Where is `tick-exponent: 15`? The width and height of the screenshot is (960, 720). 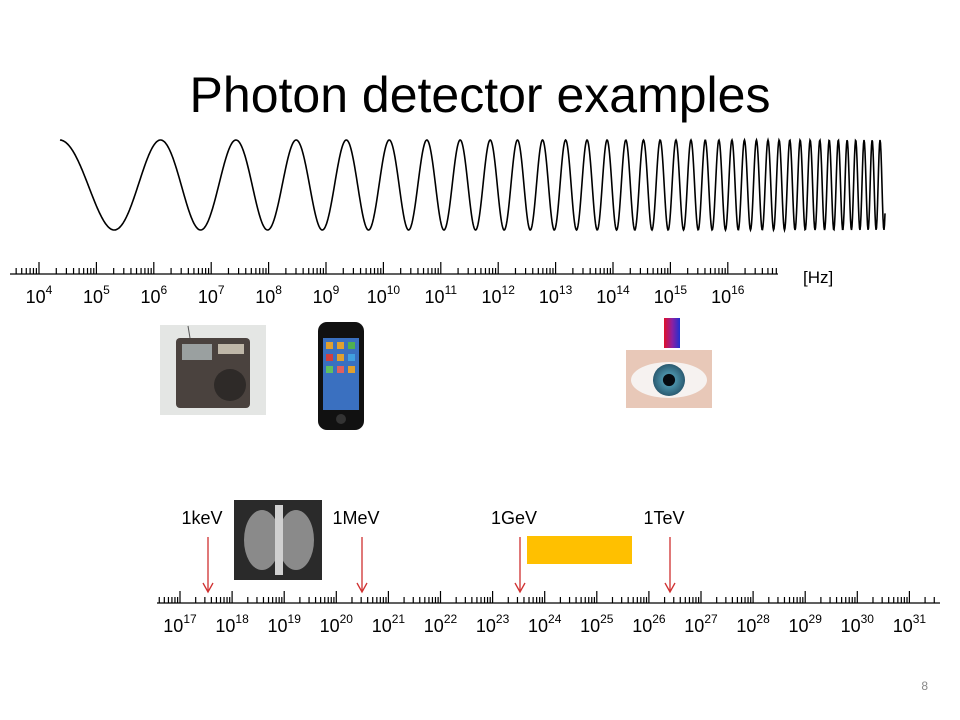
tick-exponent: 15 is located at coordinates (681, 290).